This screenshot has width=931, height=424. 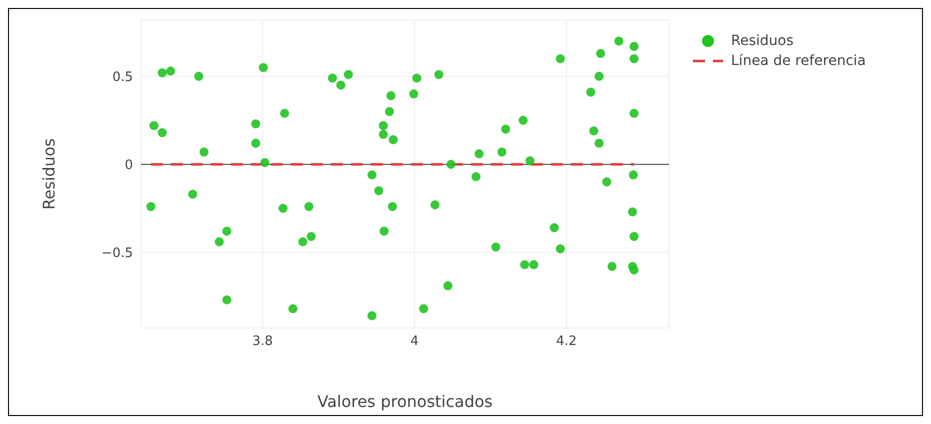 I want to click on legend-label: Residuos, so click(x=762, y=41).